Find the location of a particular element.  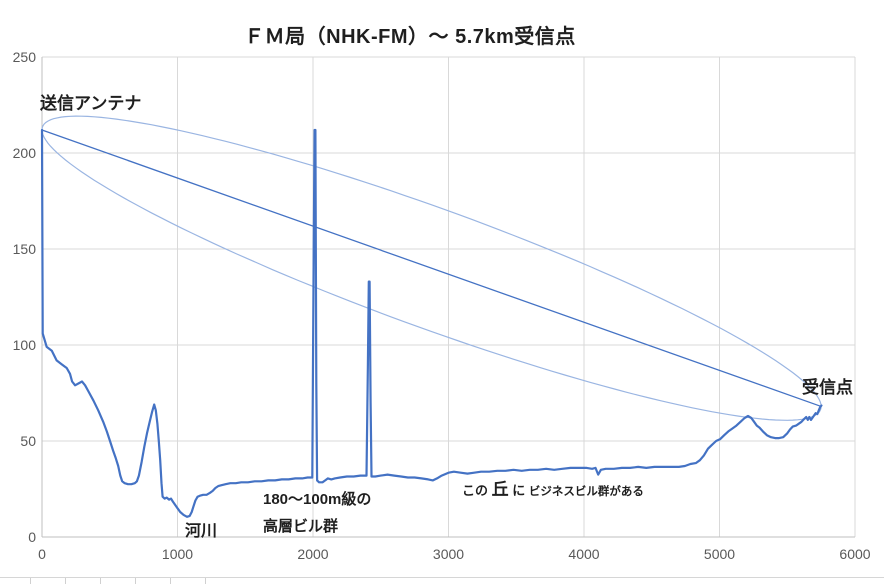

annotation-hill-business-buildings: この 丘 に ビジネスビル群がある is located at coordinates (553, 487).